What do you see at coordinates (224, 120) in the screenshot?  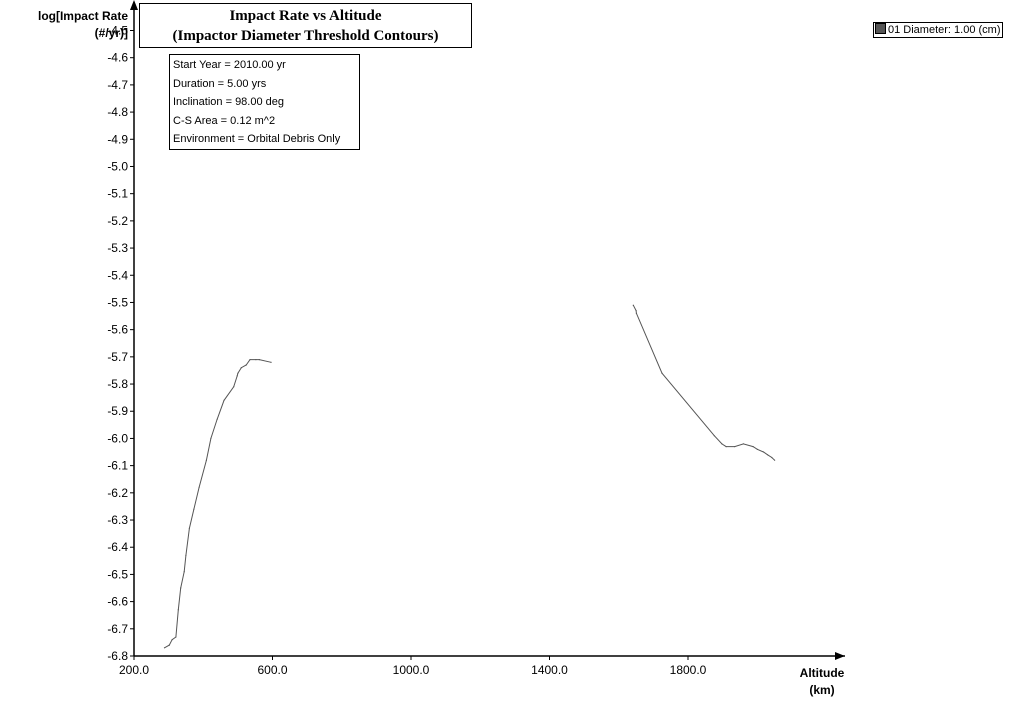 I see `cs-area-text: C-S Area = 0.12 m^2` at bounding box center [224, 120].